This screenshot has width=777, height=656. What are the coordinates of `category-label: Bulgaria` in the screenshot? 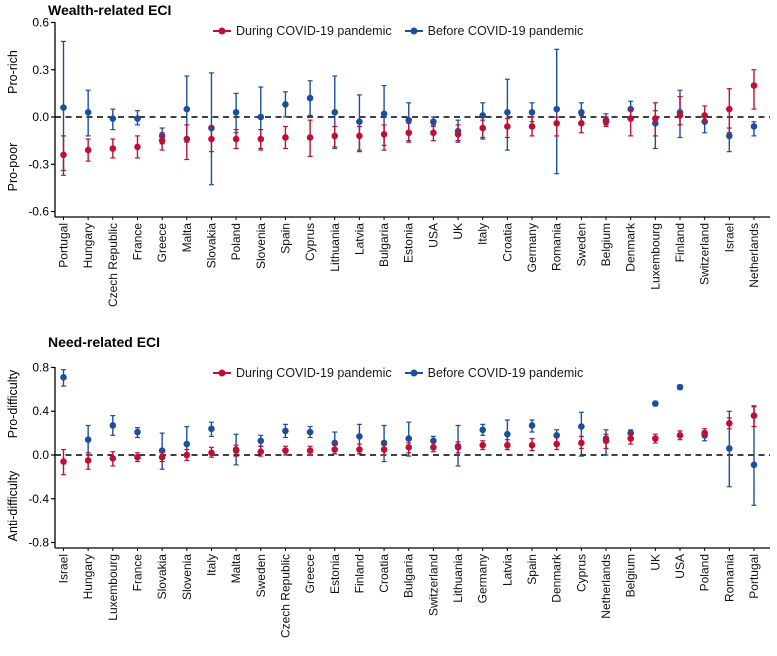 It's located at (409, 576).